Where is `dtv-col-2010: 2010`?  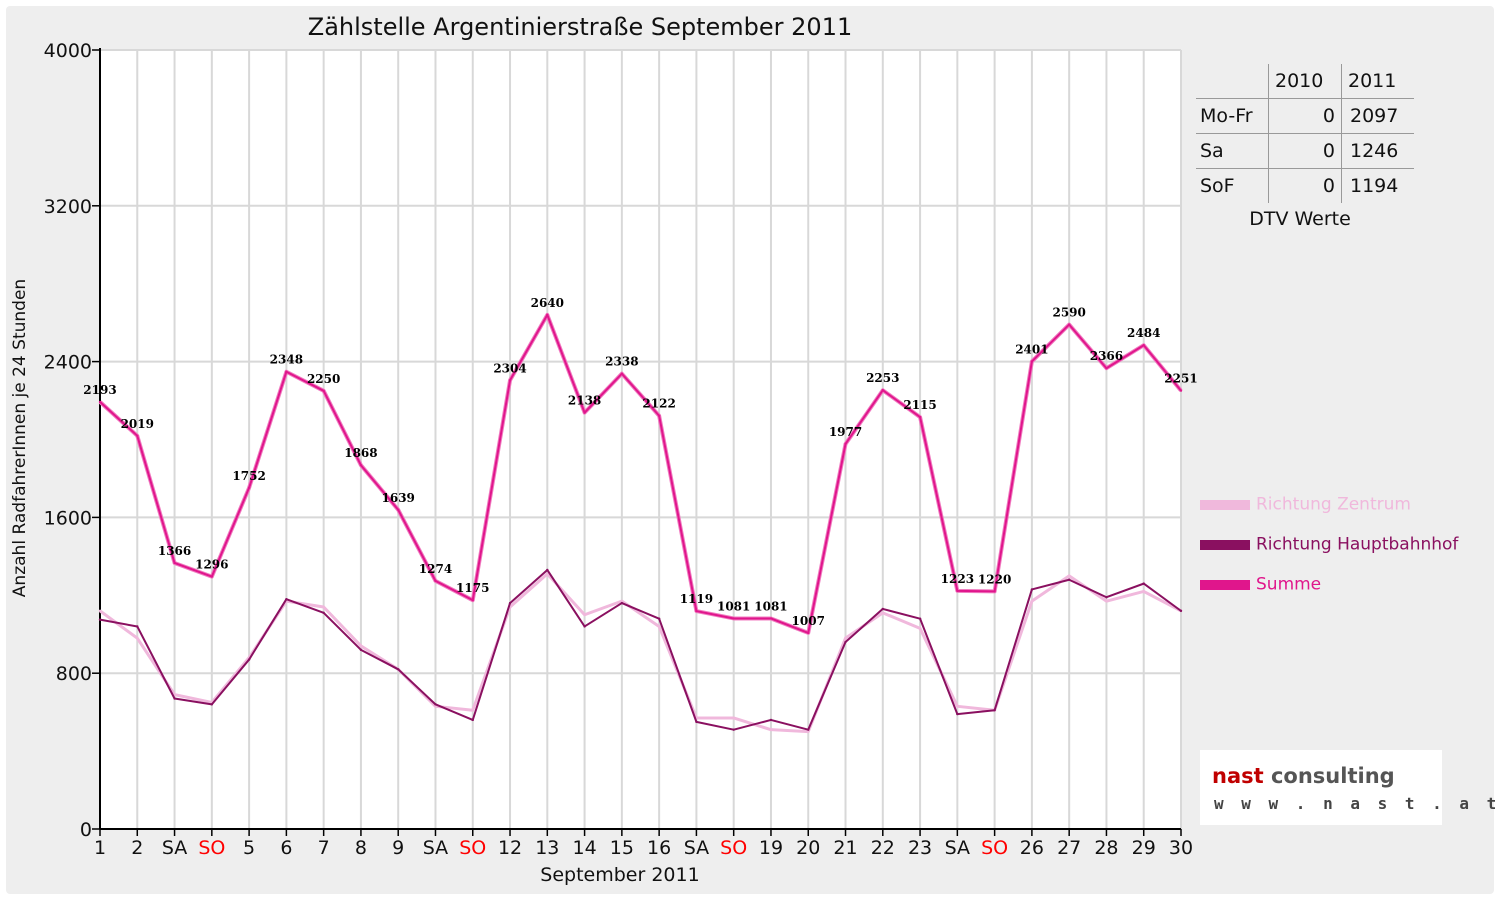
dtv-col-2010: 2010 is located at coordinates (1305, 81).